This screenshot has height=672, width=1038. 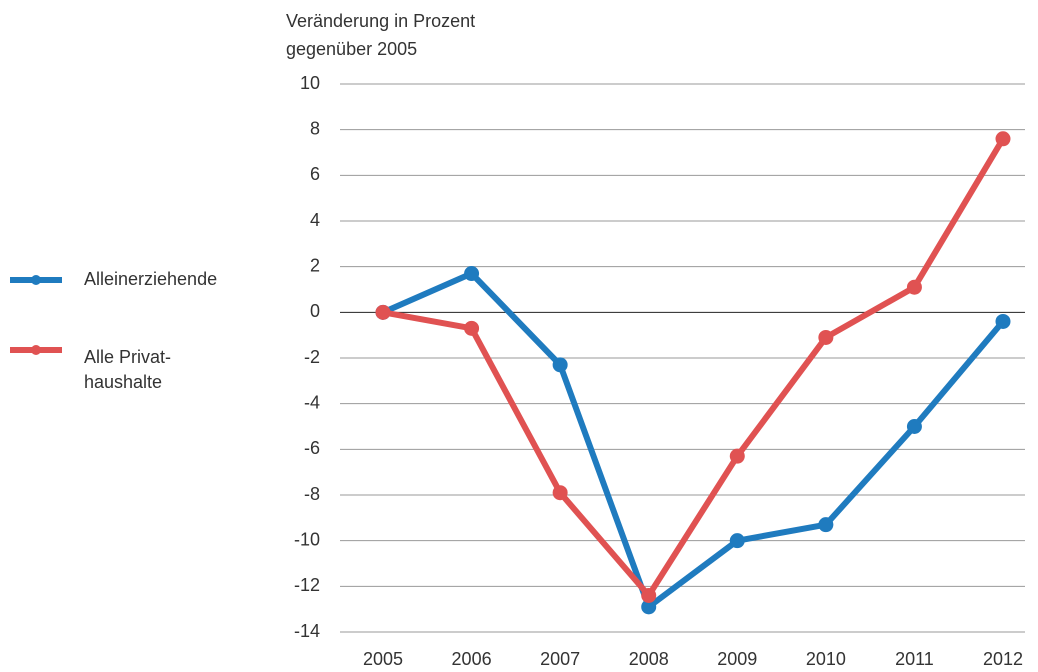 What do you see at coordinates (315, 220) in the screenshot?
I see `y-tick-label: 4` at bounding box center [315, 220].